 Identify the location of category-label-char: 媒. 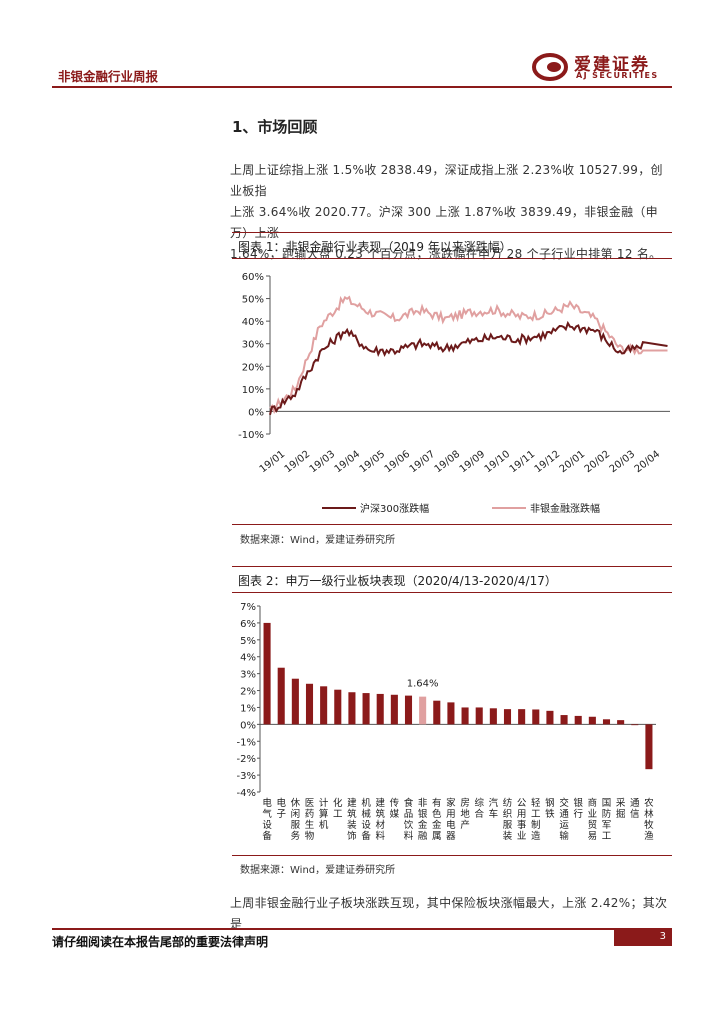
(395, 814).